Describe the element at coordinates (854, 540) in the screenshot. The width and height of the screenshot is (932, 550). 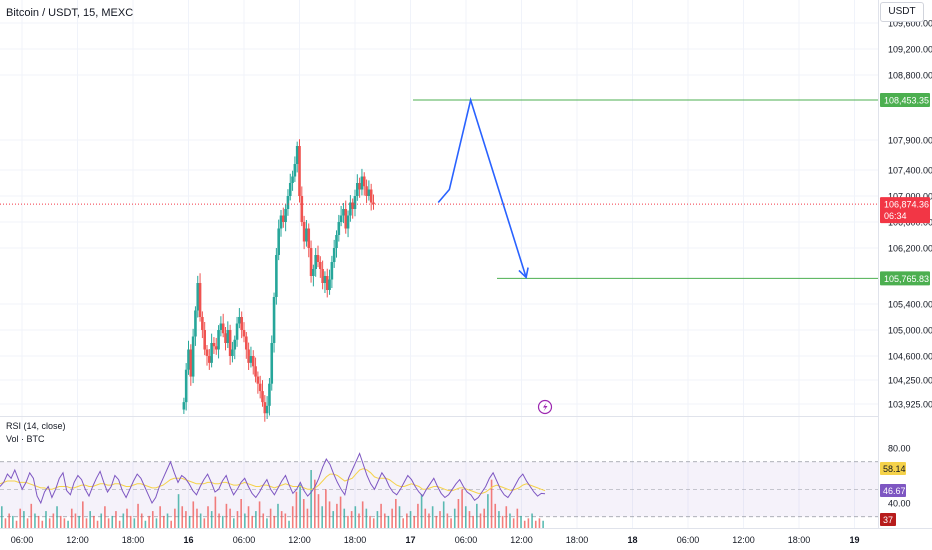
I see `time-tick-label: 19` at that location.